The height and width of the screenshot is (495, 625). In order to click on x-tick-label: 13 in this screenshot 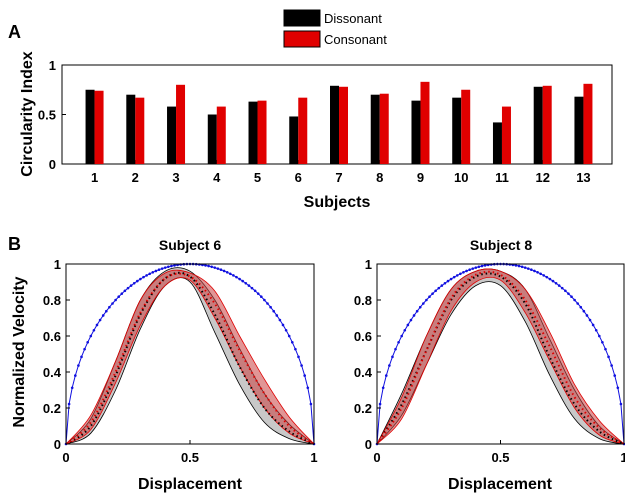, I will do `click(583, 177)`.